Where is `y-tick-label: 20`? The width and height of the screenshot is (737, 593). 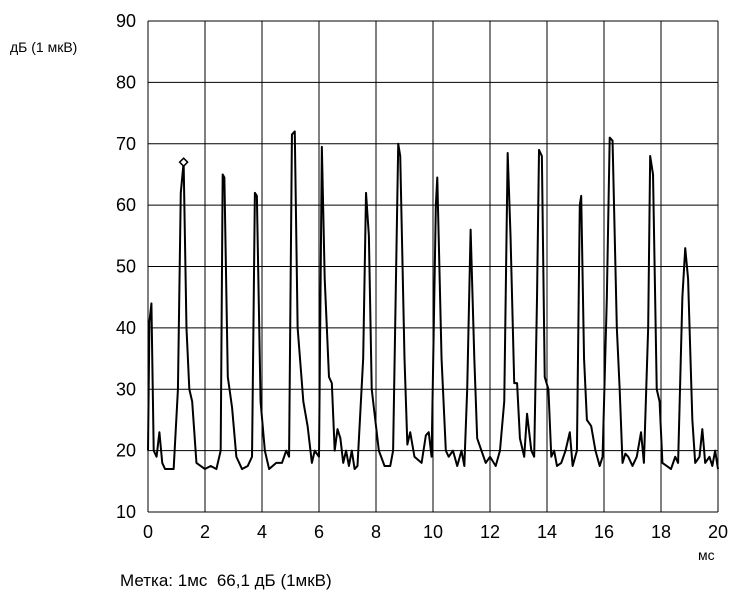 y-tick-label: 20 is located at coordinates (126, 451).